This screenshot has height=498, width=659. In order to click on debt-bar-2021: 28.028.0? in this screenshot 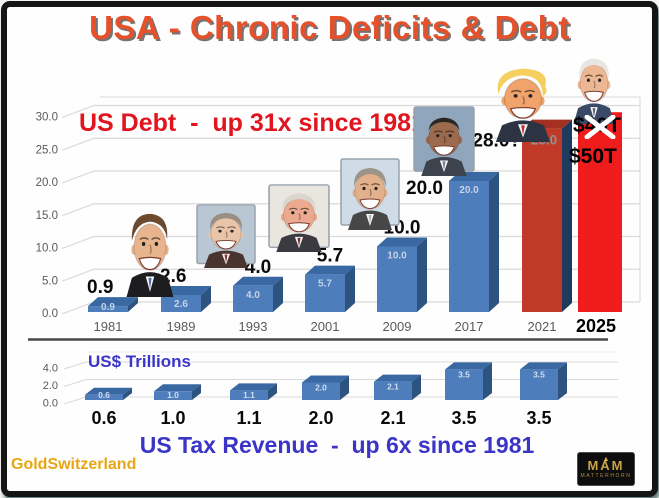, I will do `click(522, 215)`.